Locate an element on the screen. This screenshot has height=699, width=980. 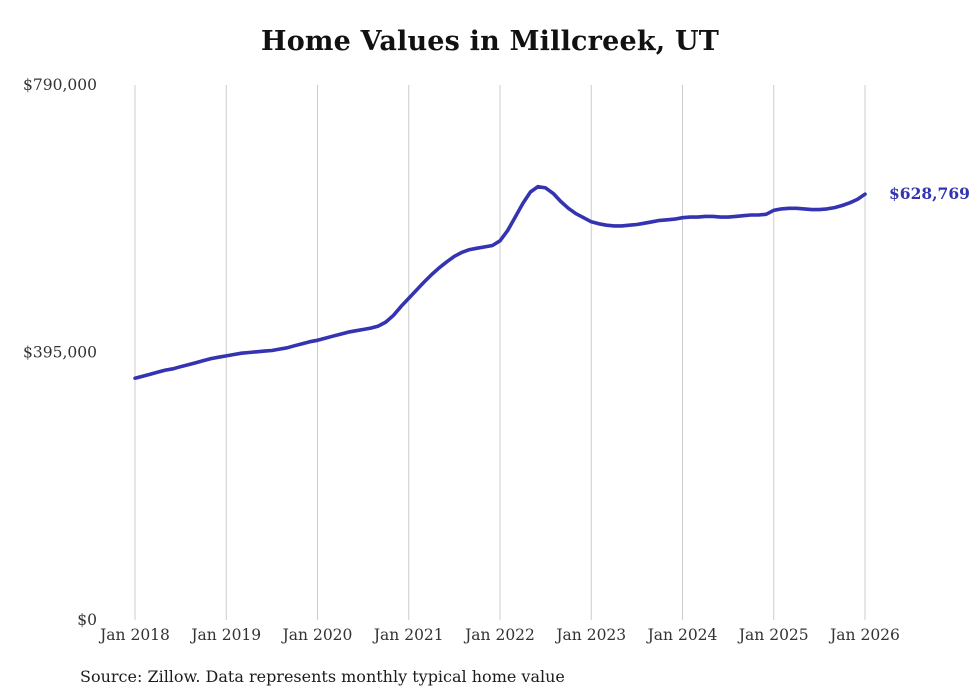
y-axis-labels: $790,000 $395,000 $0 is located at coordinates (60, 352).